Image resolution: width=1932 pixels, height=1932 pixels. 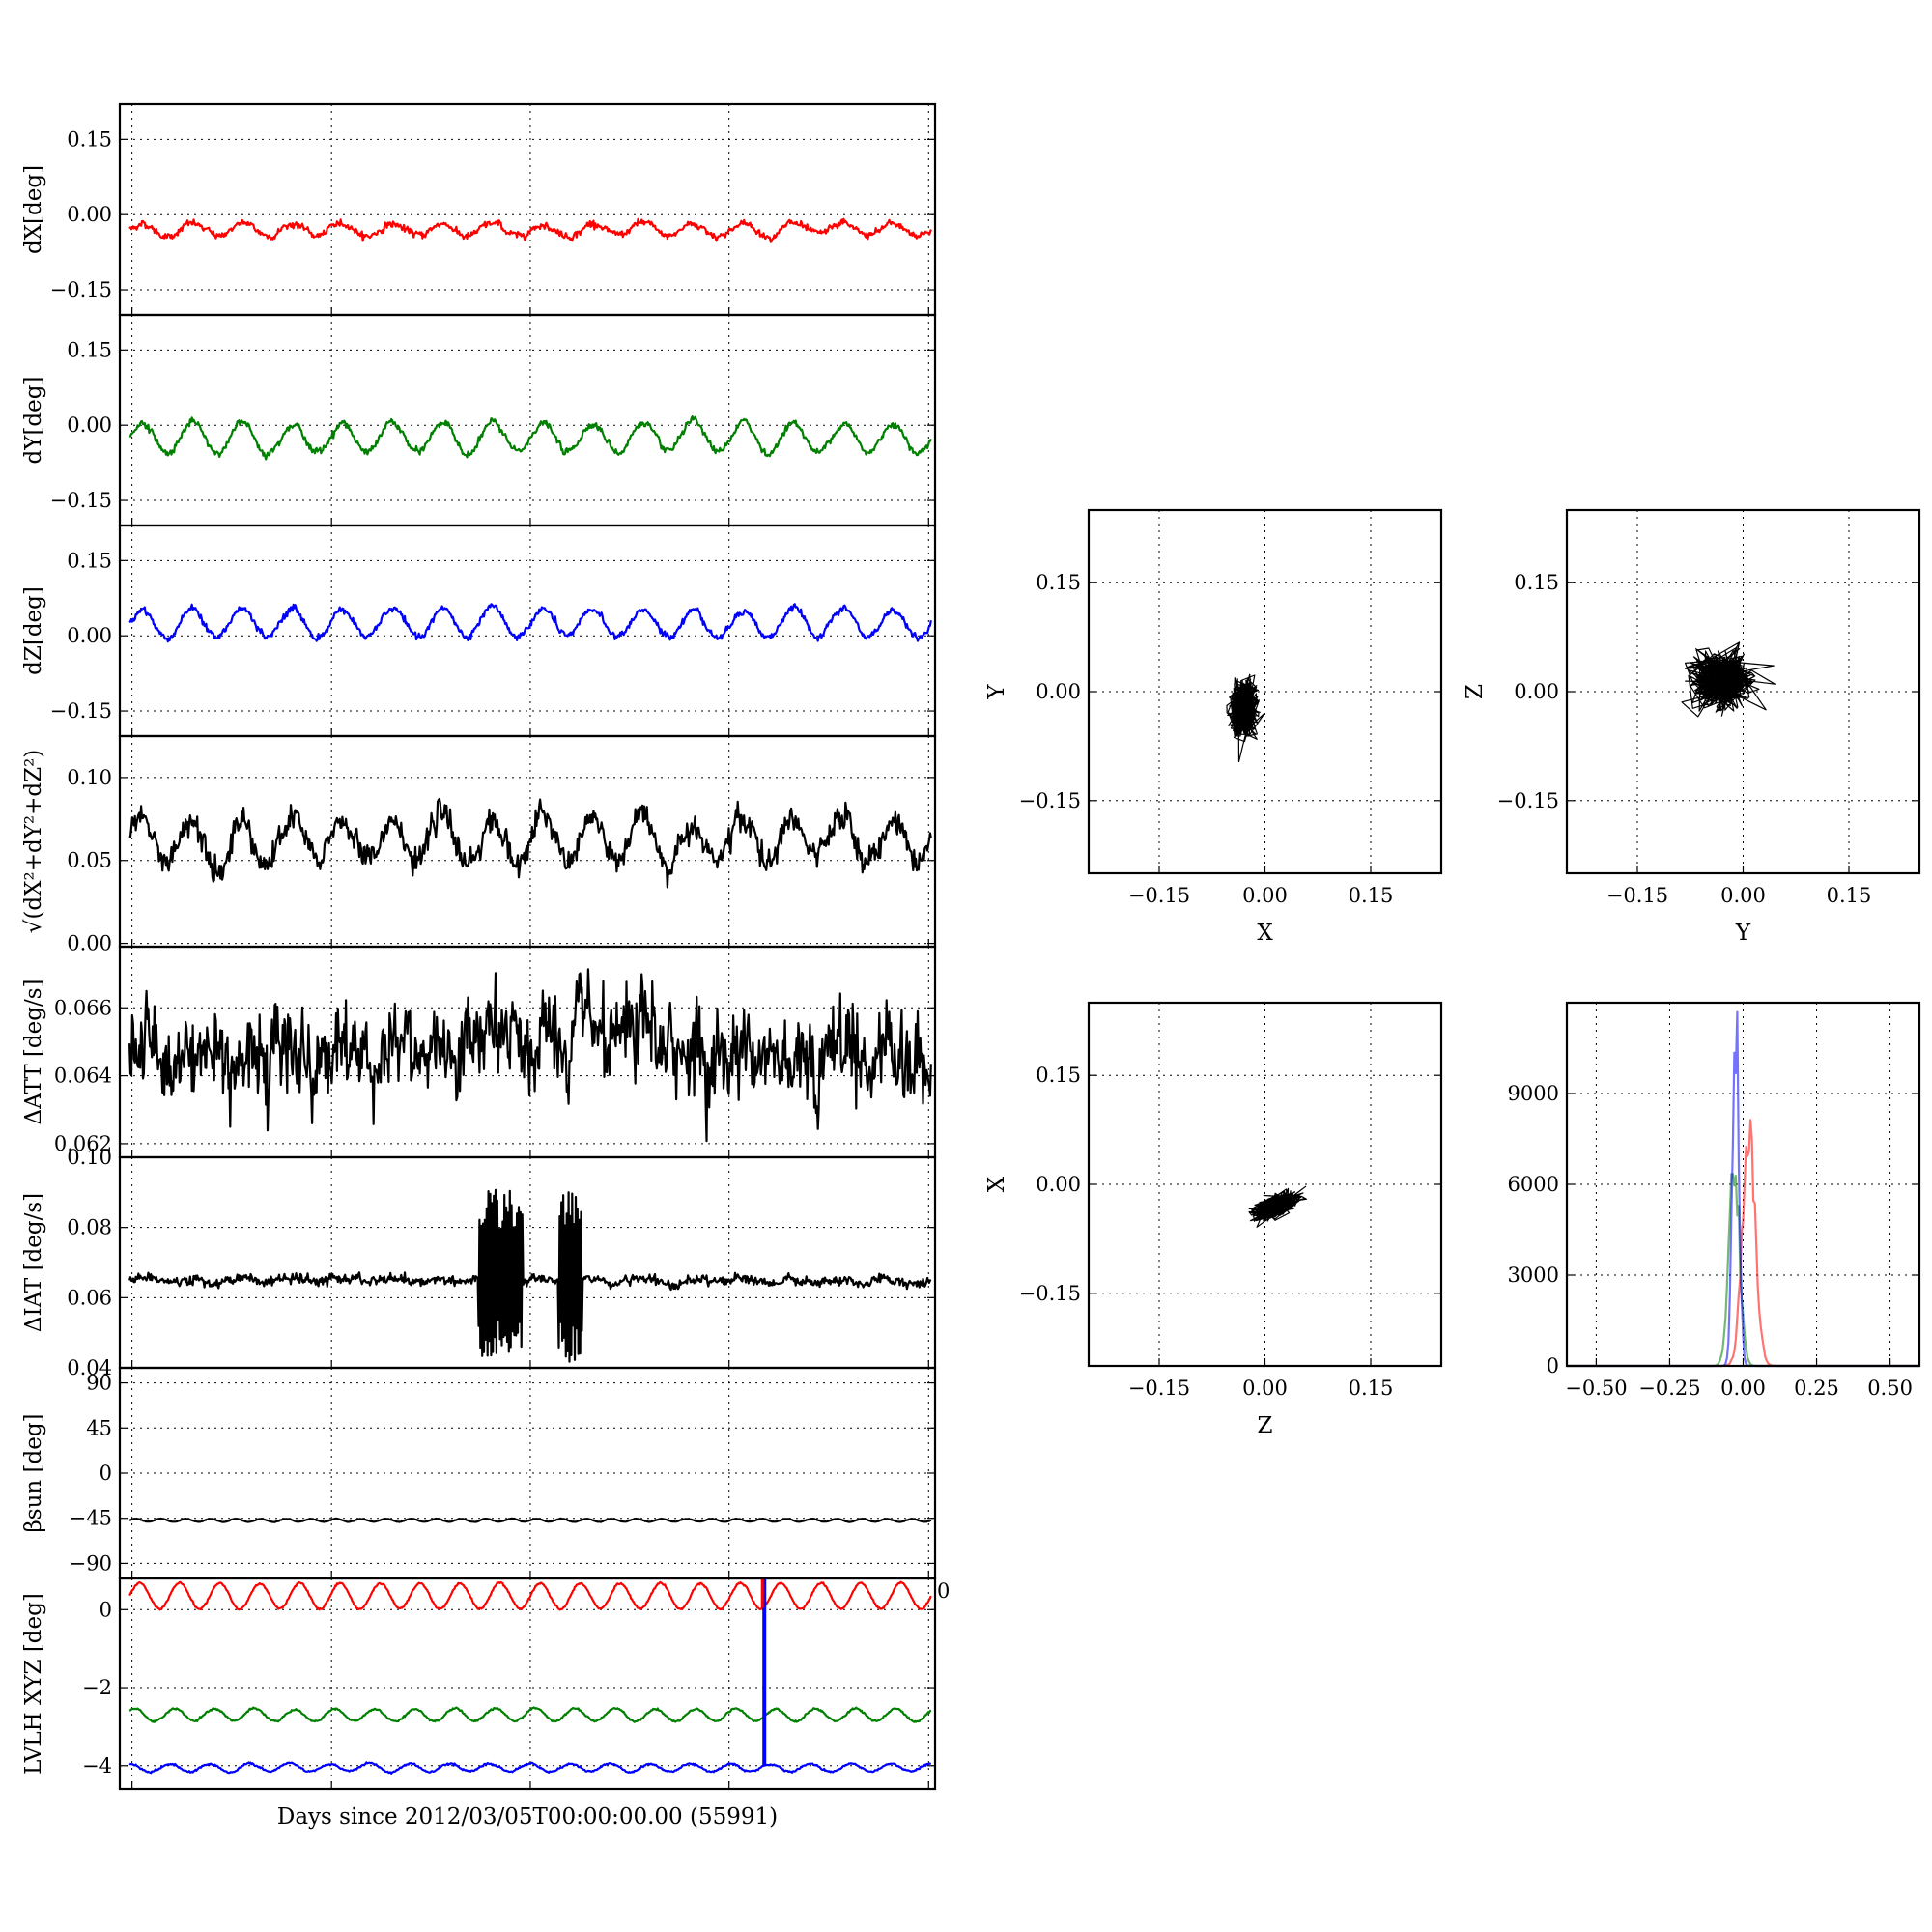 I want to click on y-tick-label: 0.05, so click(x=89, y=860).